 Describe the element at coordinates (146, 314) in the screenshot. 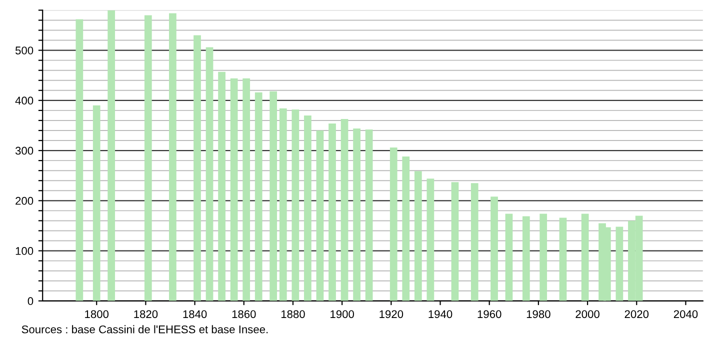

I see `x-tick-label: 1820` at that location.